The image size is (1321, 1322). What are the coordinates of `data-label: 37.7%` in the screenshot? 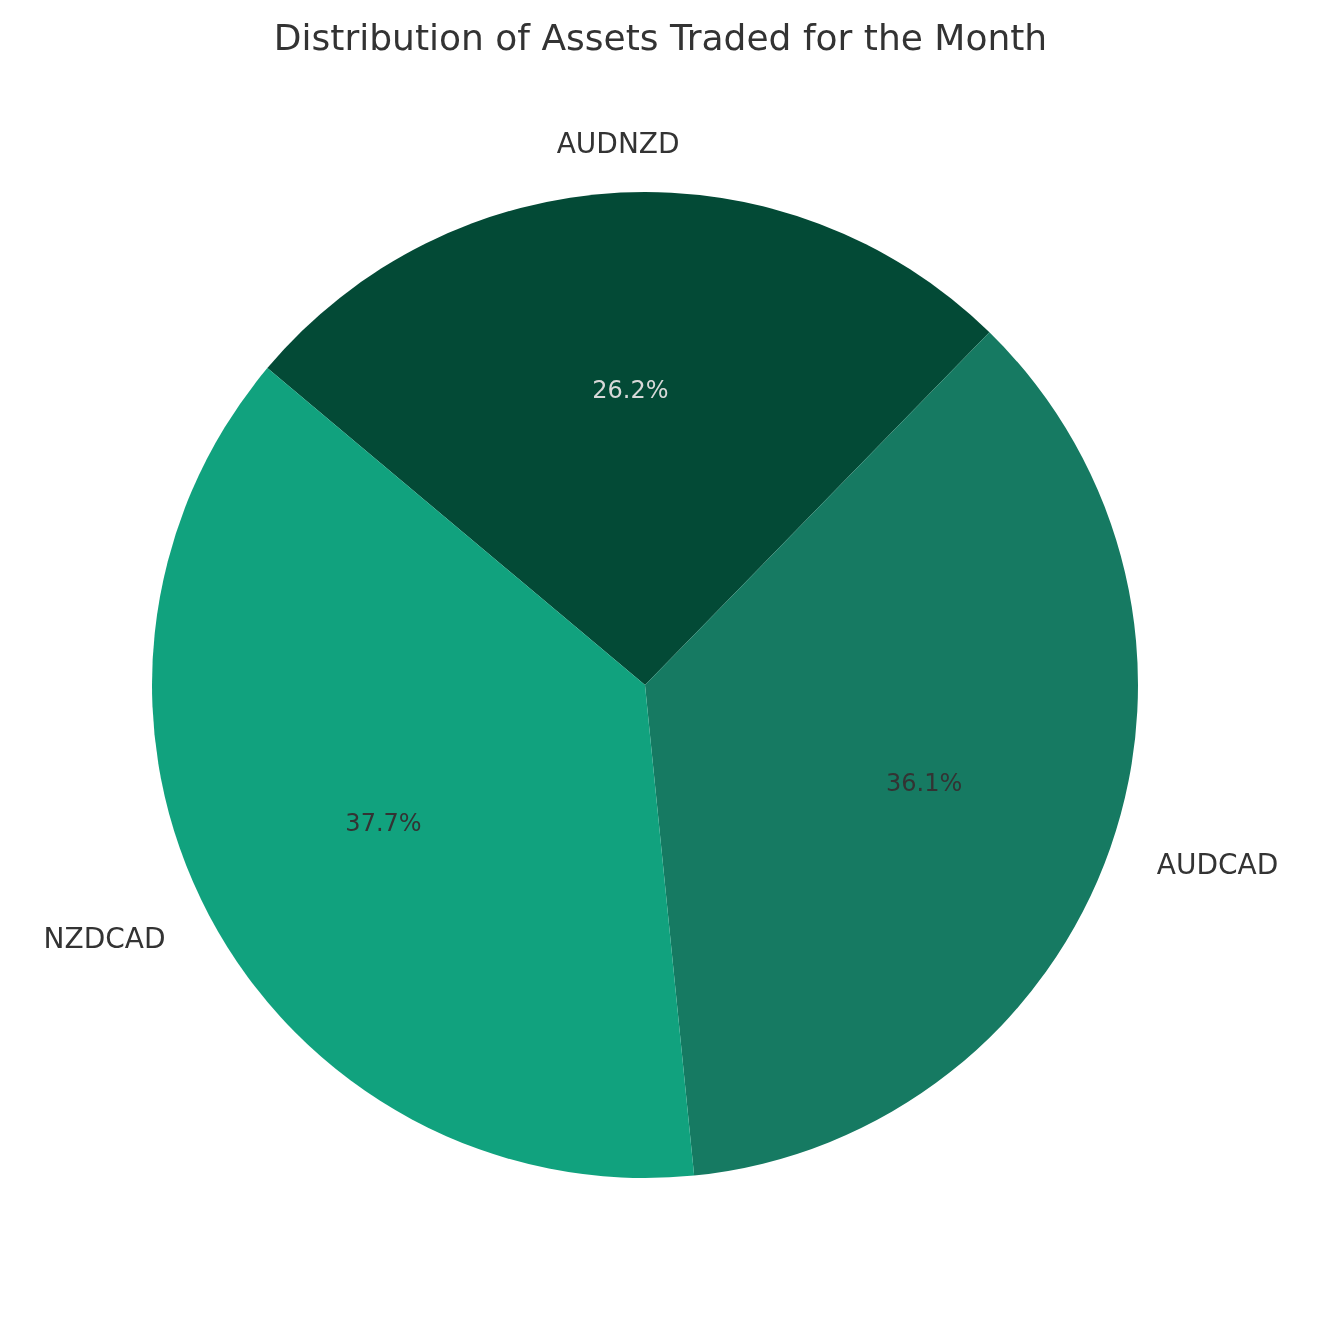 It's located at (383, 823).